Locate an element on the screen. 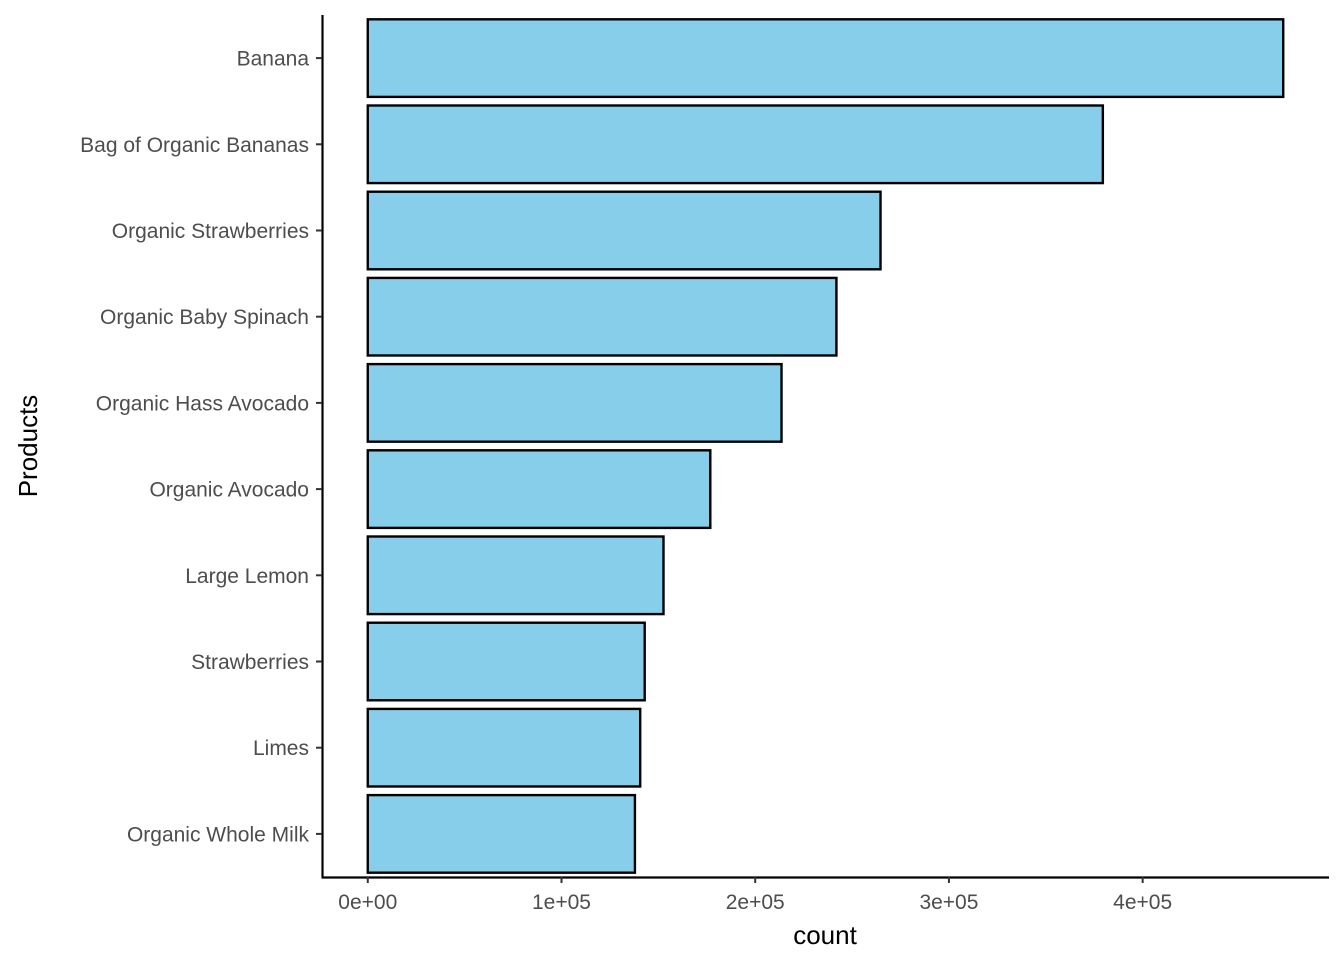 The image size is (1344, 960). bar-bag-of-organic-bananas is located at coordinates (735, 144).